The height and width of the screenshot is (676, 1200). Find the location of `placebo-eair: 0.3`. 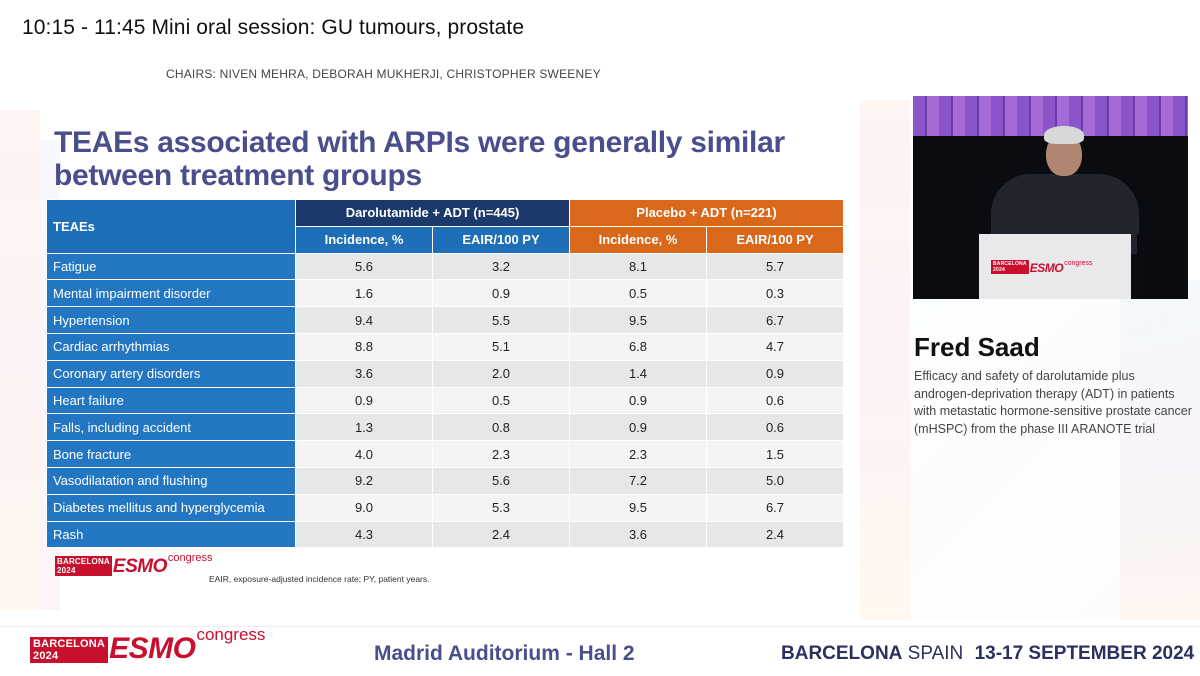

placebo-eair: 0.3 is located at coordinates (775, 293).